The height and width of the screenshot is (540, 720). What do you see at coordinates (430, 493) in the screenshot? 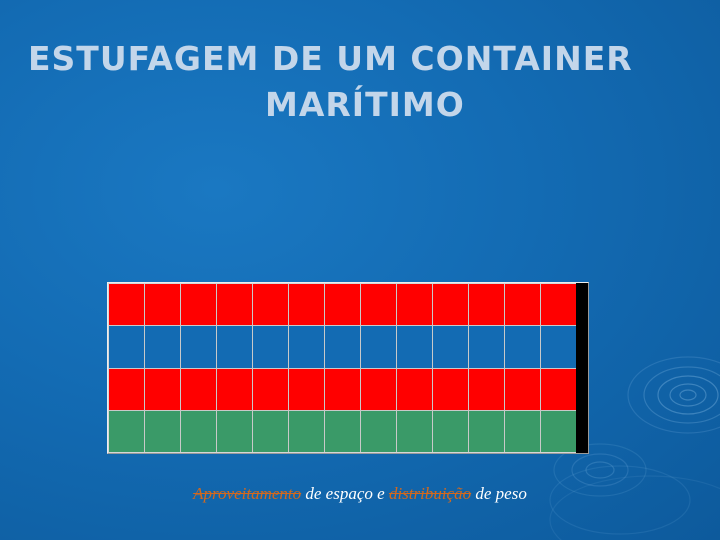
I see `caption-word-distribuicao: distribuição` at bounding box center [430, 493].